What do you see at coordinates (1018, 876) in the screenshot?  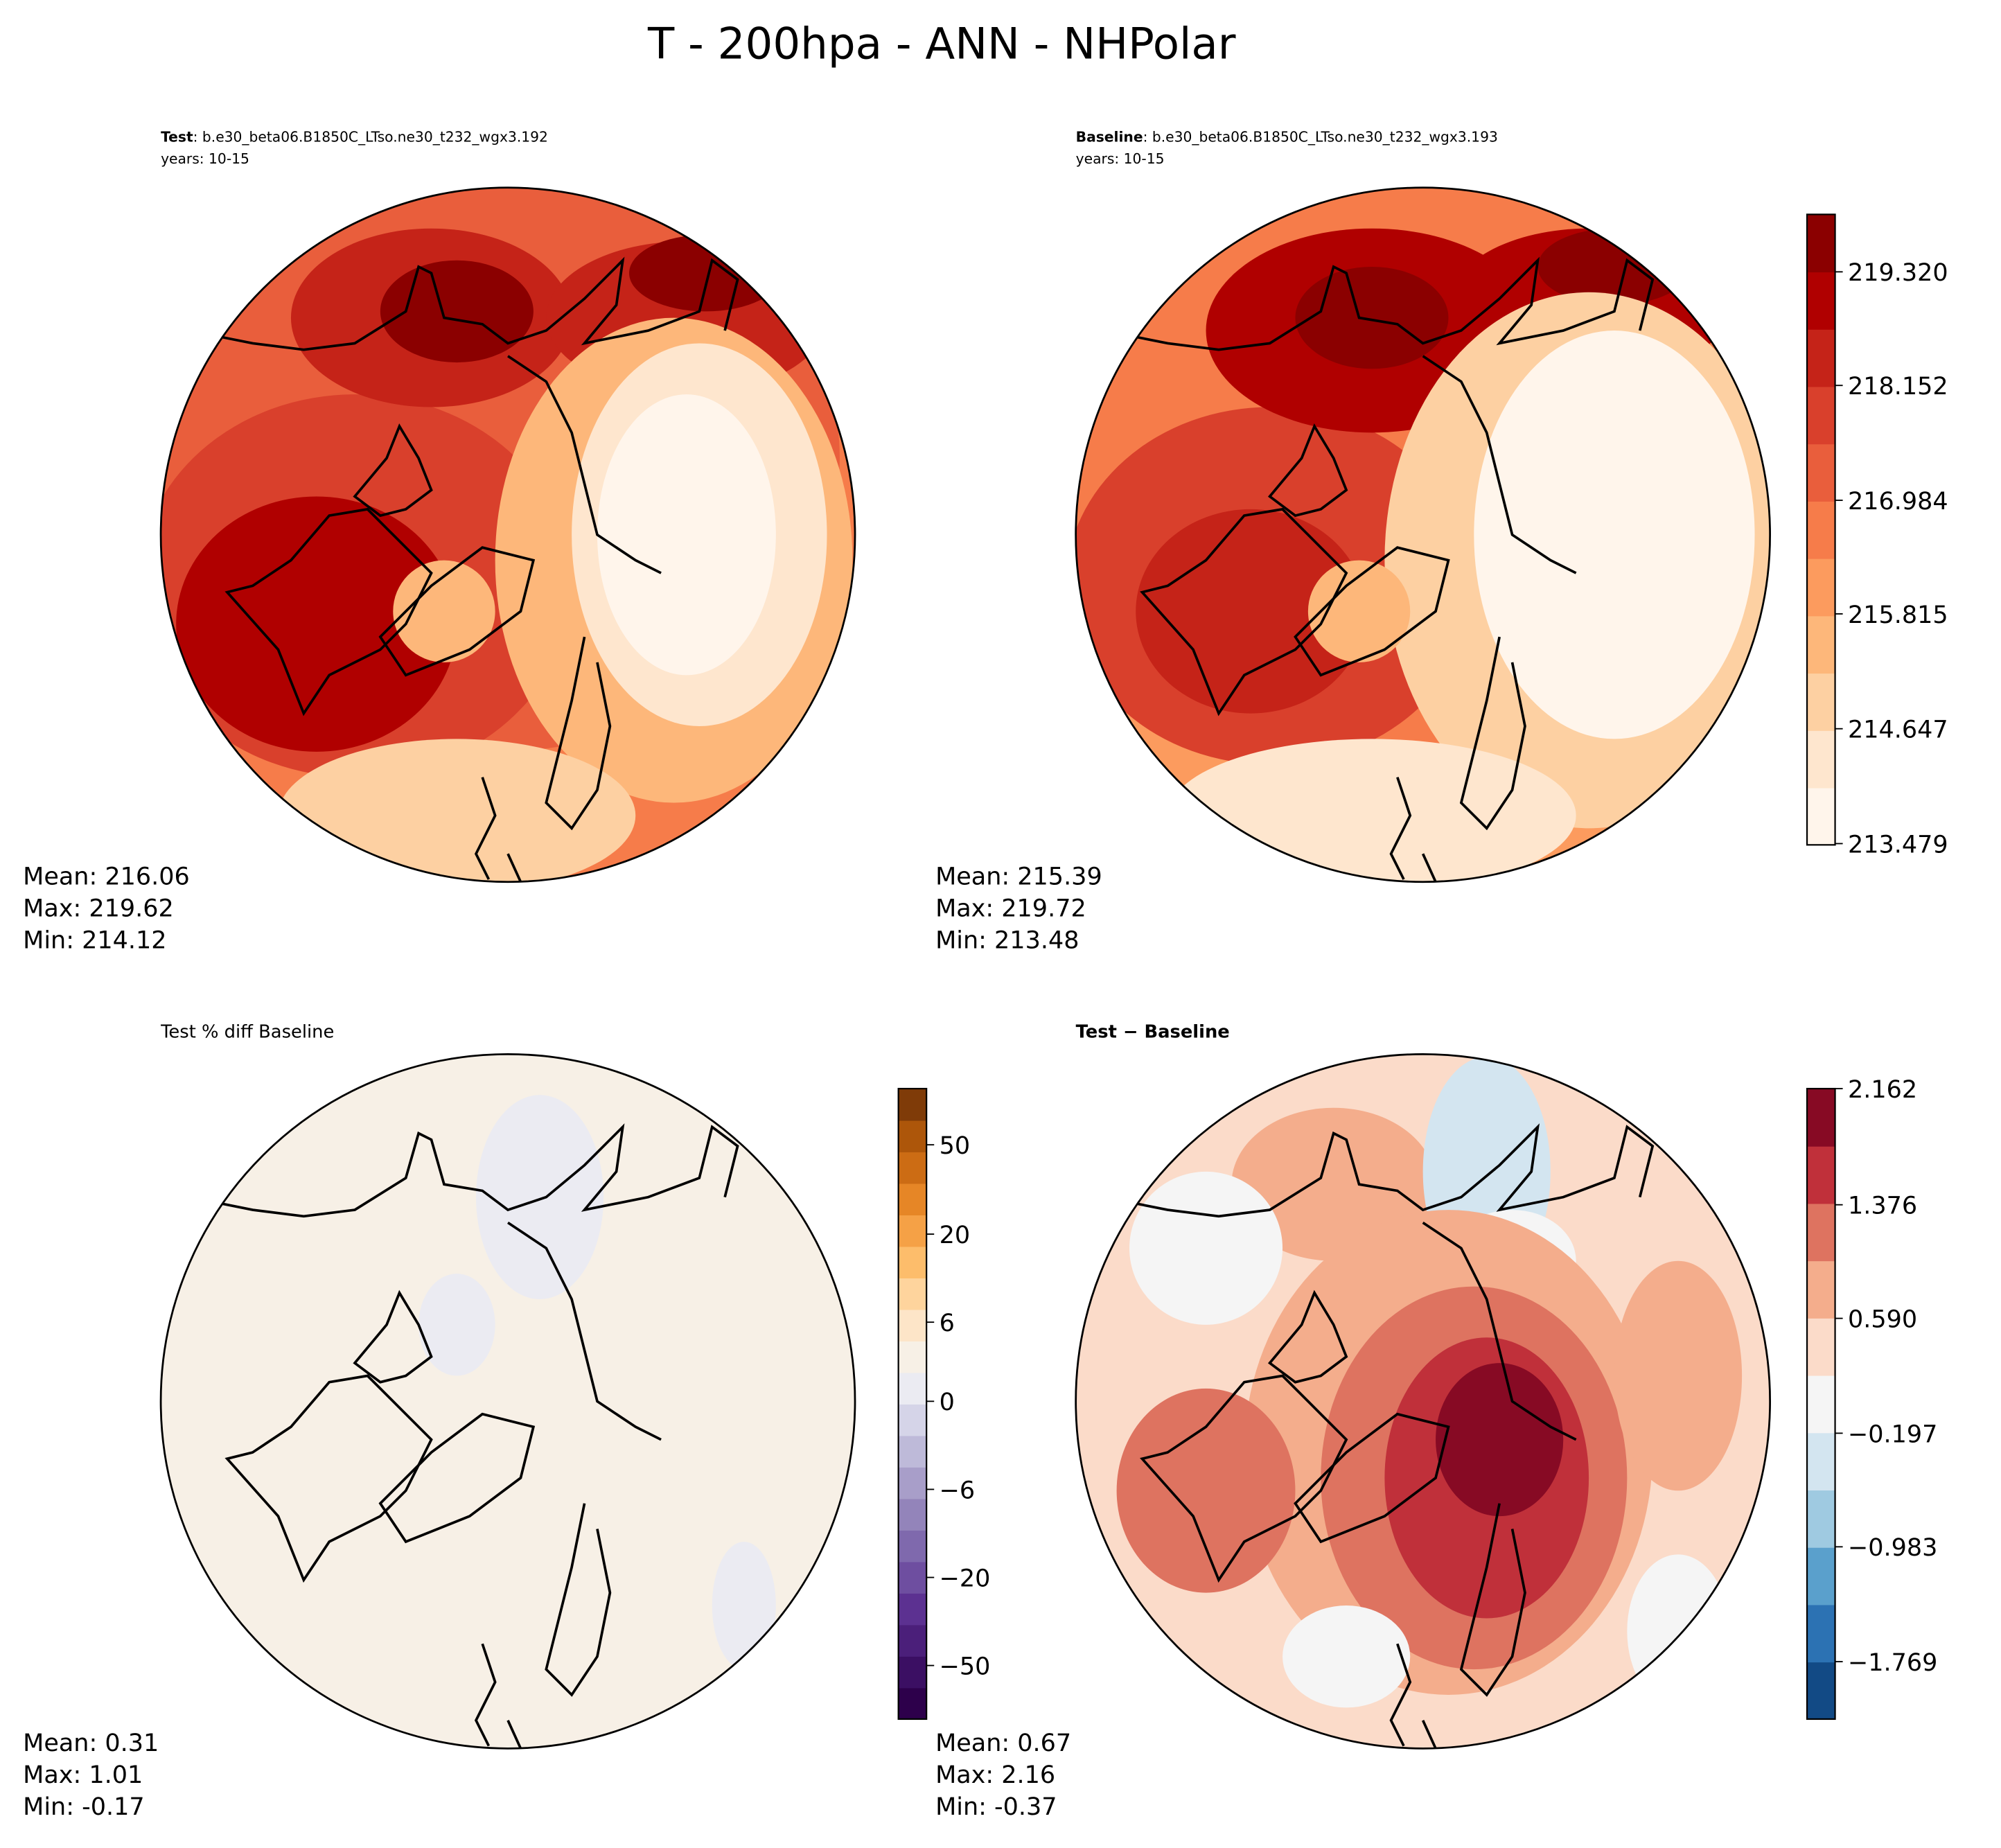 I see `stat-mean: Mean: 215.39` at bounding box center [1018, 876].